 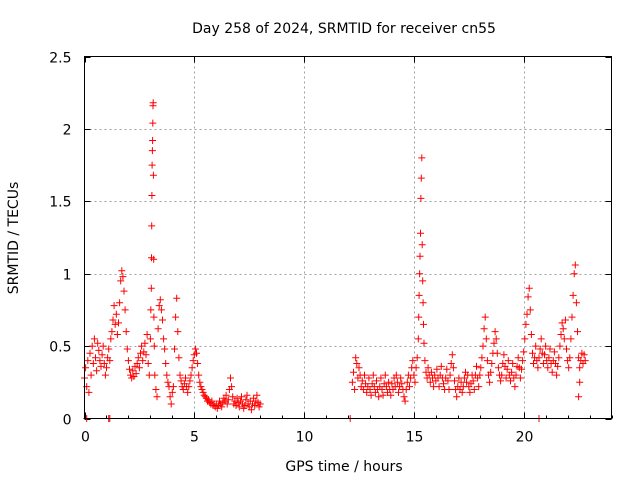 What do you see at coordinates (60, 59) in the screenshot?
I see `y-tick-label: 2.5` at bounding box center [60, 59].